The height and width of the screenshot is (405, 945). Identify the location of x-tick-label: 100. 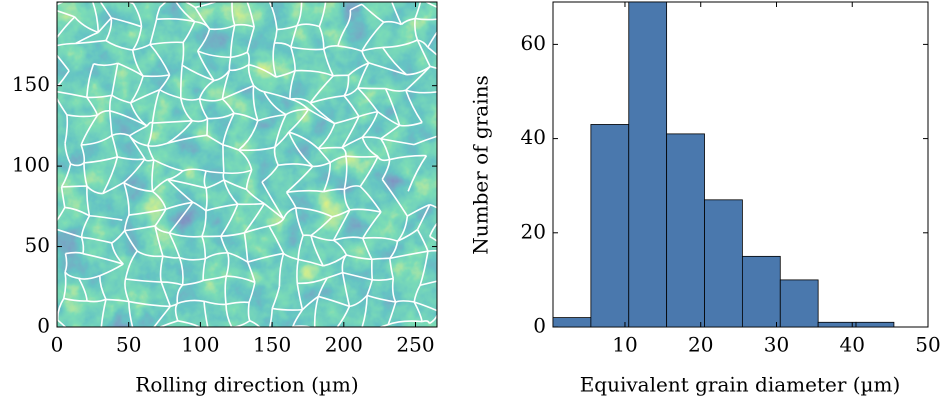
(200, 345).